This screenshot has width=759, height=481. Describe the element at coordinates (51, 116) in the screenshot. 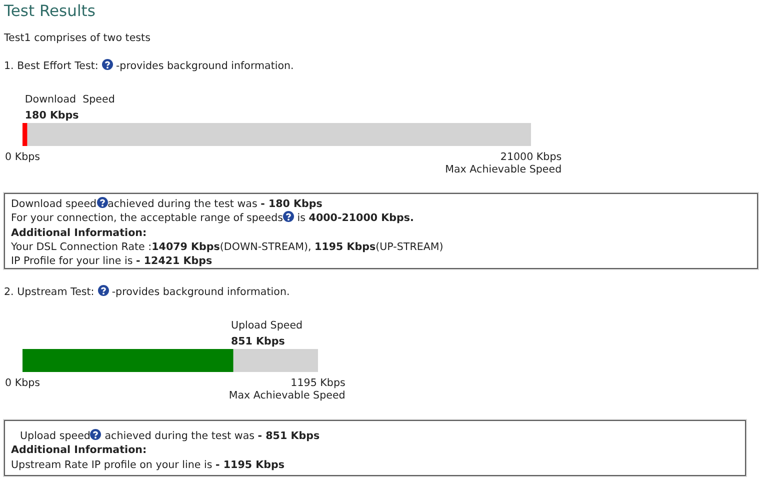

I see `data-label: 180 Kbps` at that location.